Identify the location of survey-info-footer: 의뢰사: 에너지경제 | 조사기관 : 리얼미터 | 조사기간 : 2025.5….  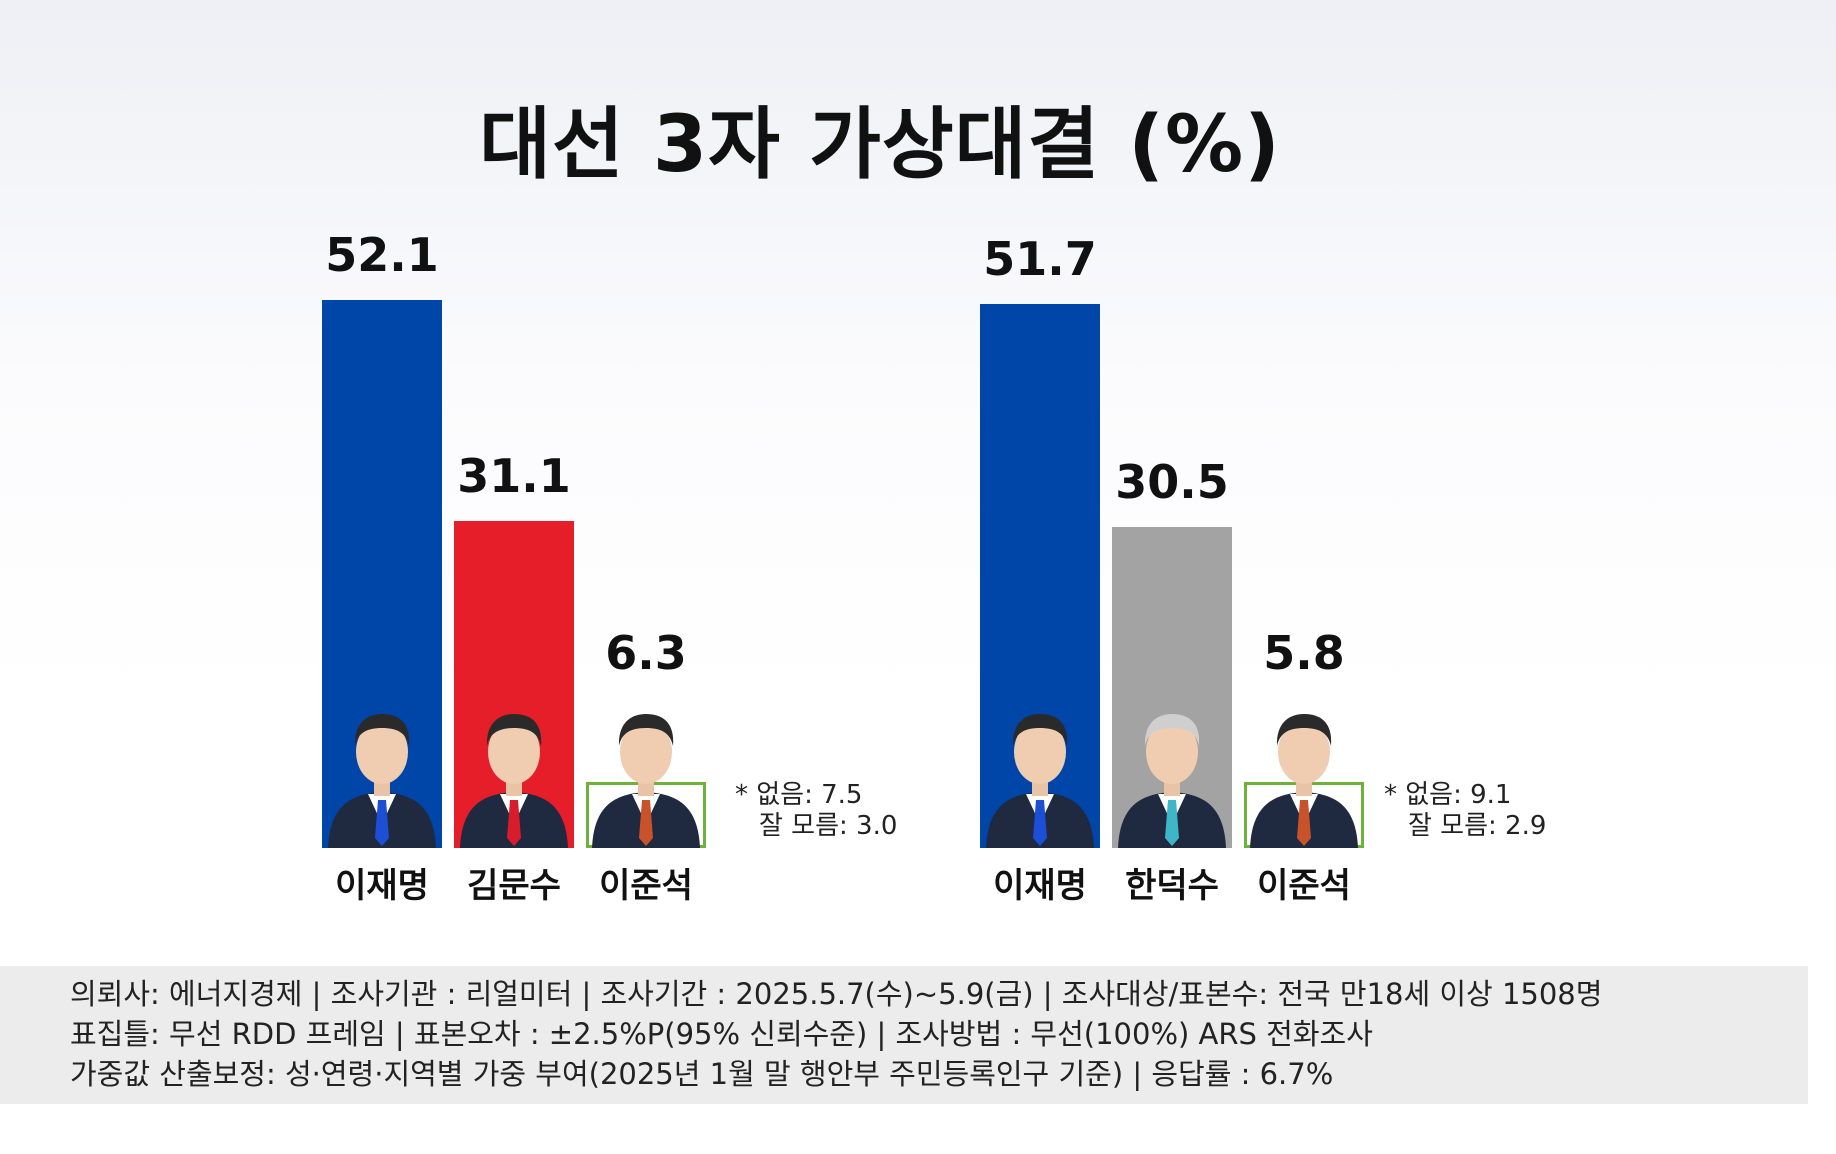
(904, 1035).